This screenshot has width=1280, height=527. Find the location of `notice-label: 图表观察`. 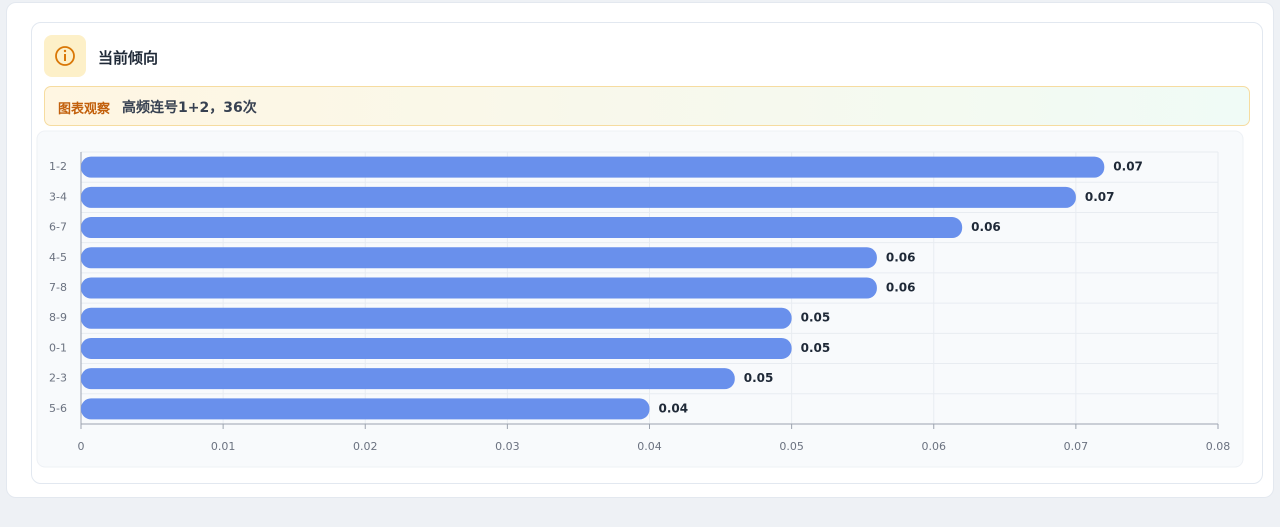

notice-label: 图表观察 is located at coordinates (84, 109).